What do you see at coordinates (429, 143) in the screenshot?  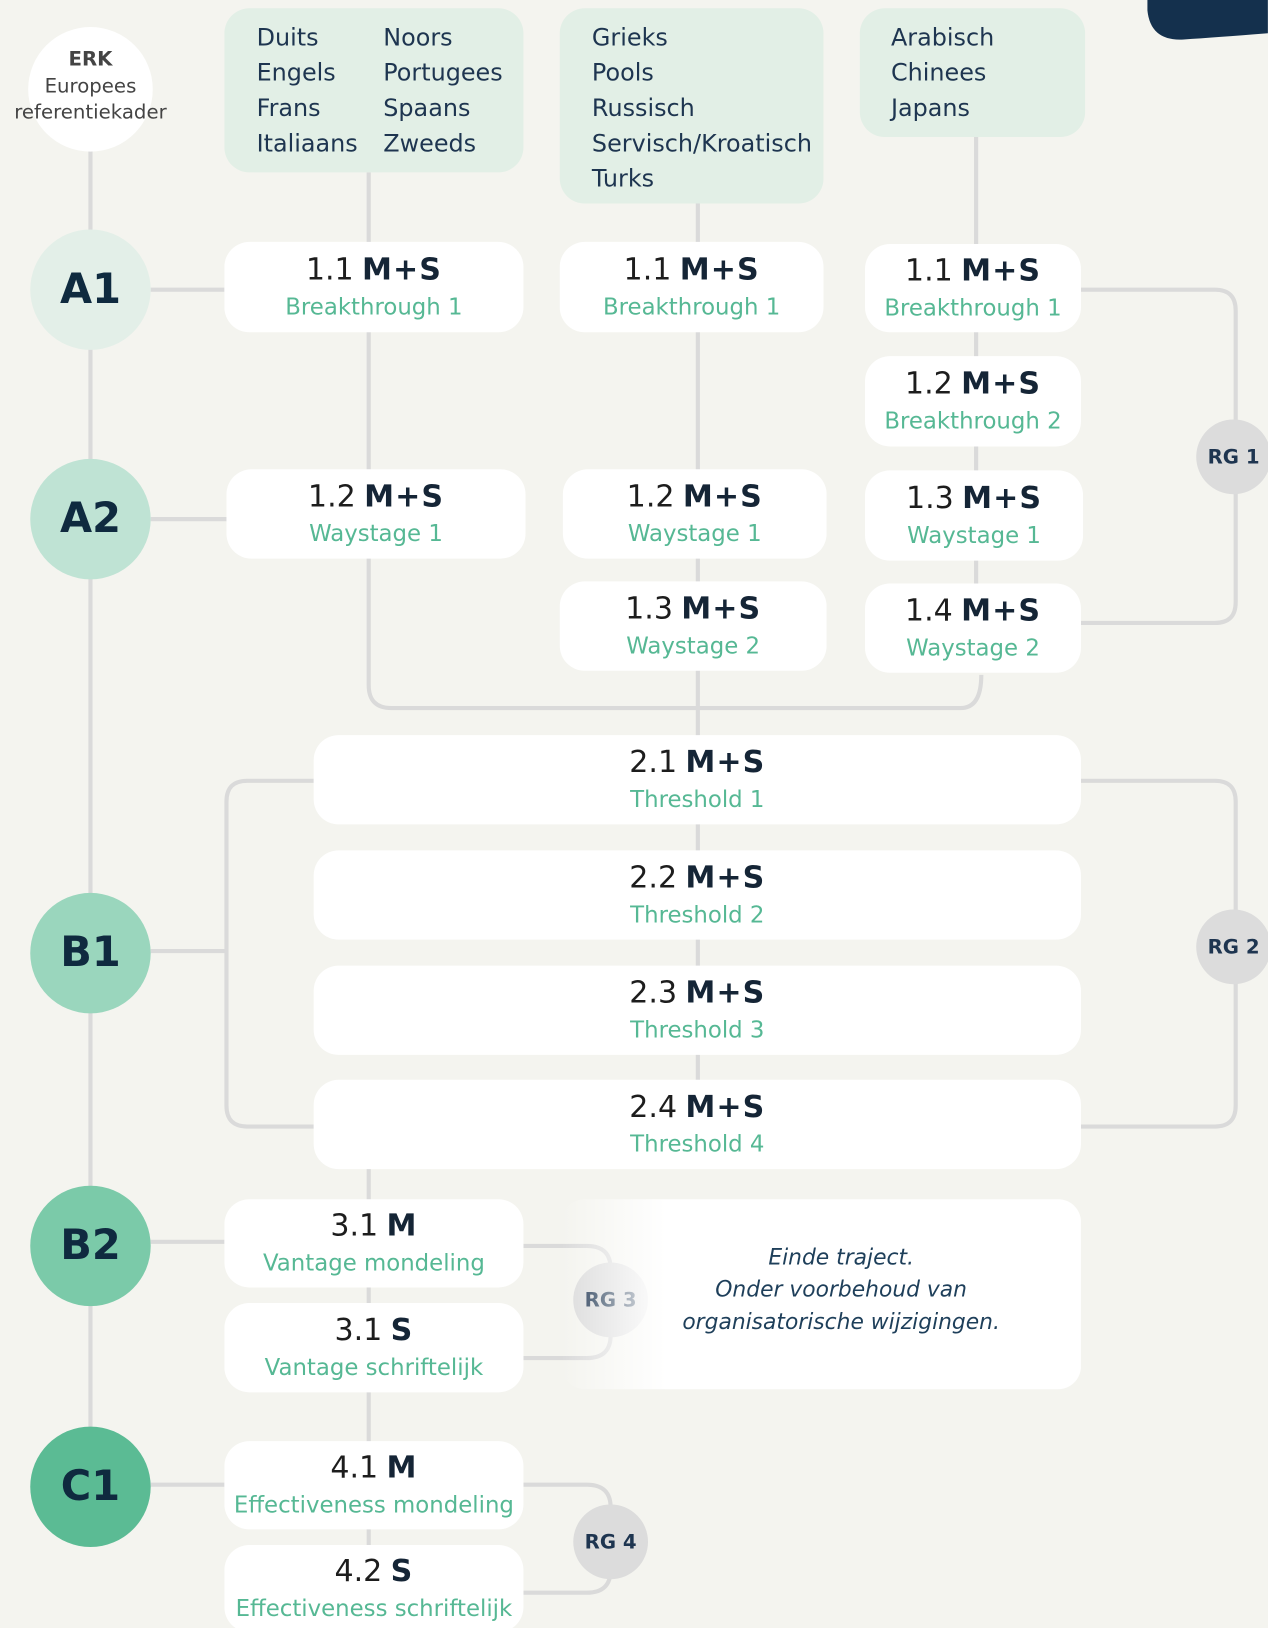 I see `language: Zweeds` at bounding box center [429, 143].